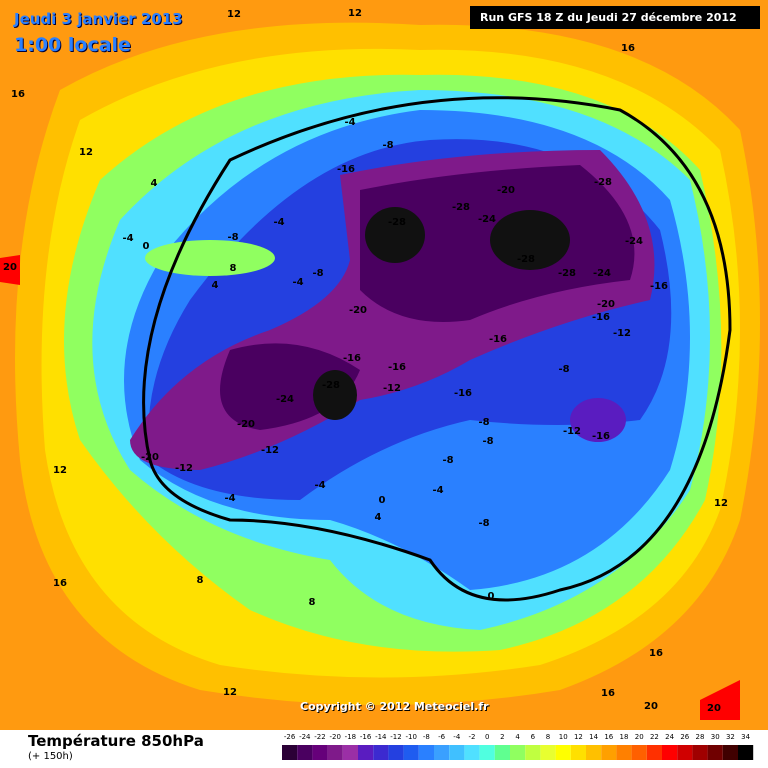  I want to click on date: Jeudi 3 janvier 2013, so click(98, 19).